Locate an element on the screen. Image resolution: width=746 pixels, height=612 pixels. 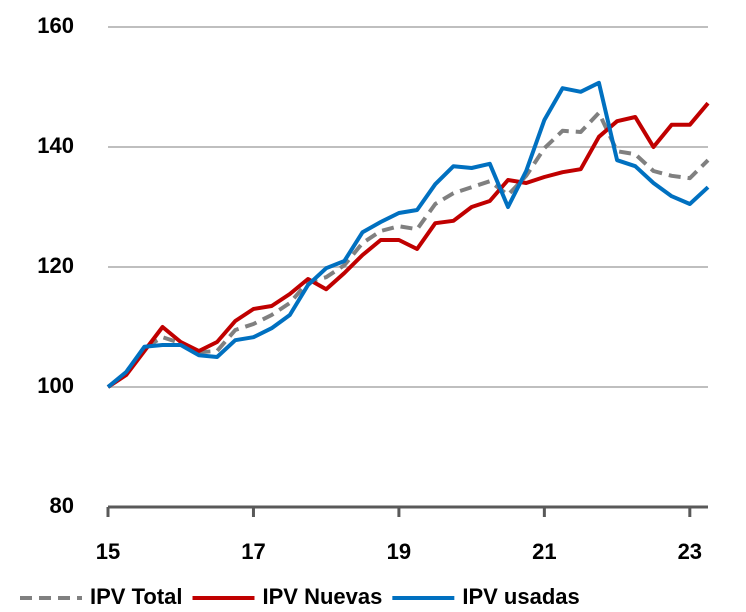
y-tick-label: 120 is located at coordinates (55, 265).